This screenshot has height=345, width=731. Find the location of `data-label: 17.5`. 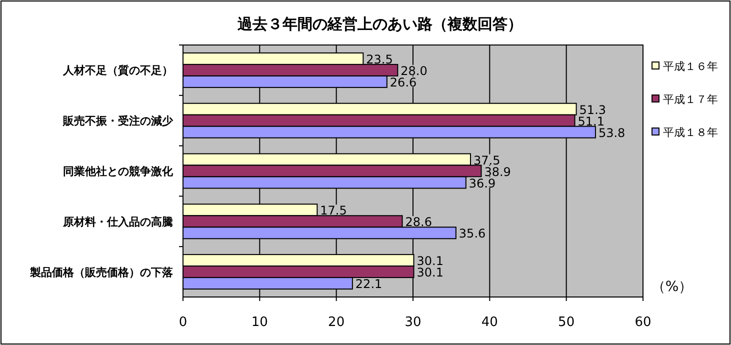

data-label: 17.5 is located at coordinates (333, 211).